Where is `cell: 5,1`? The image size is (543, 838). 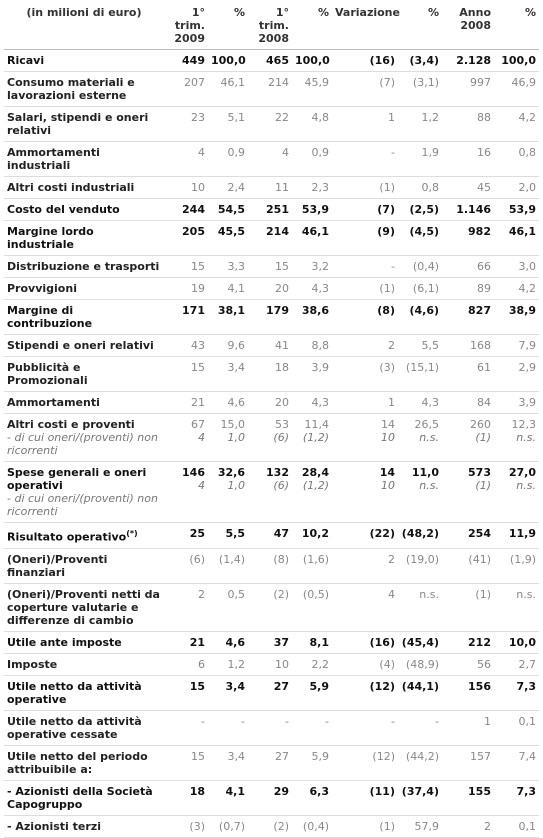
cell: 5,1 is located at coordinates (228, 124).